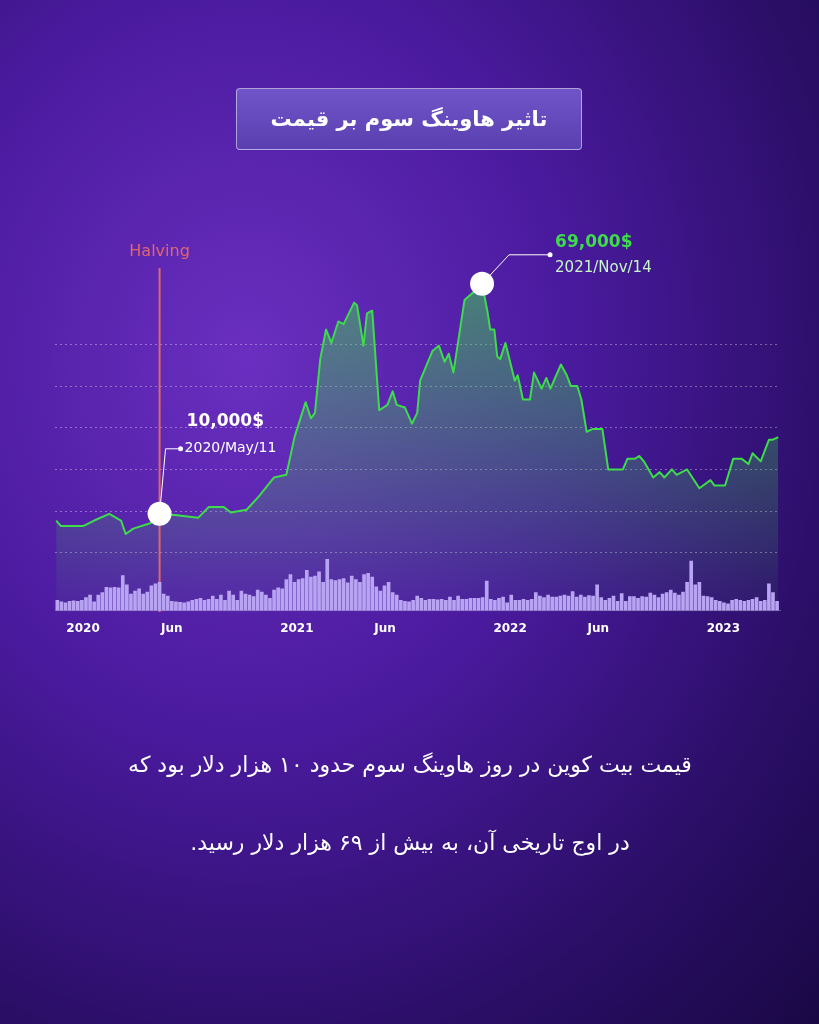  I want to click on annotation: 2020/May/11, so click(230, 447).